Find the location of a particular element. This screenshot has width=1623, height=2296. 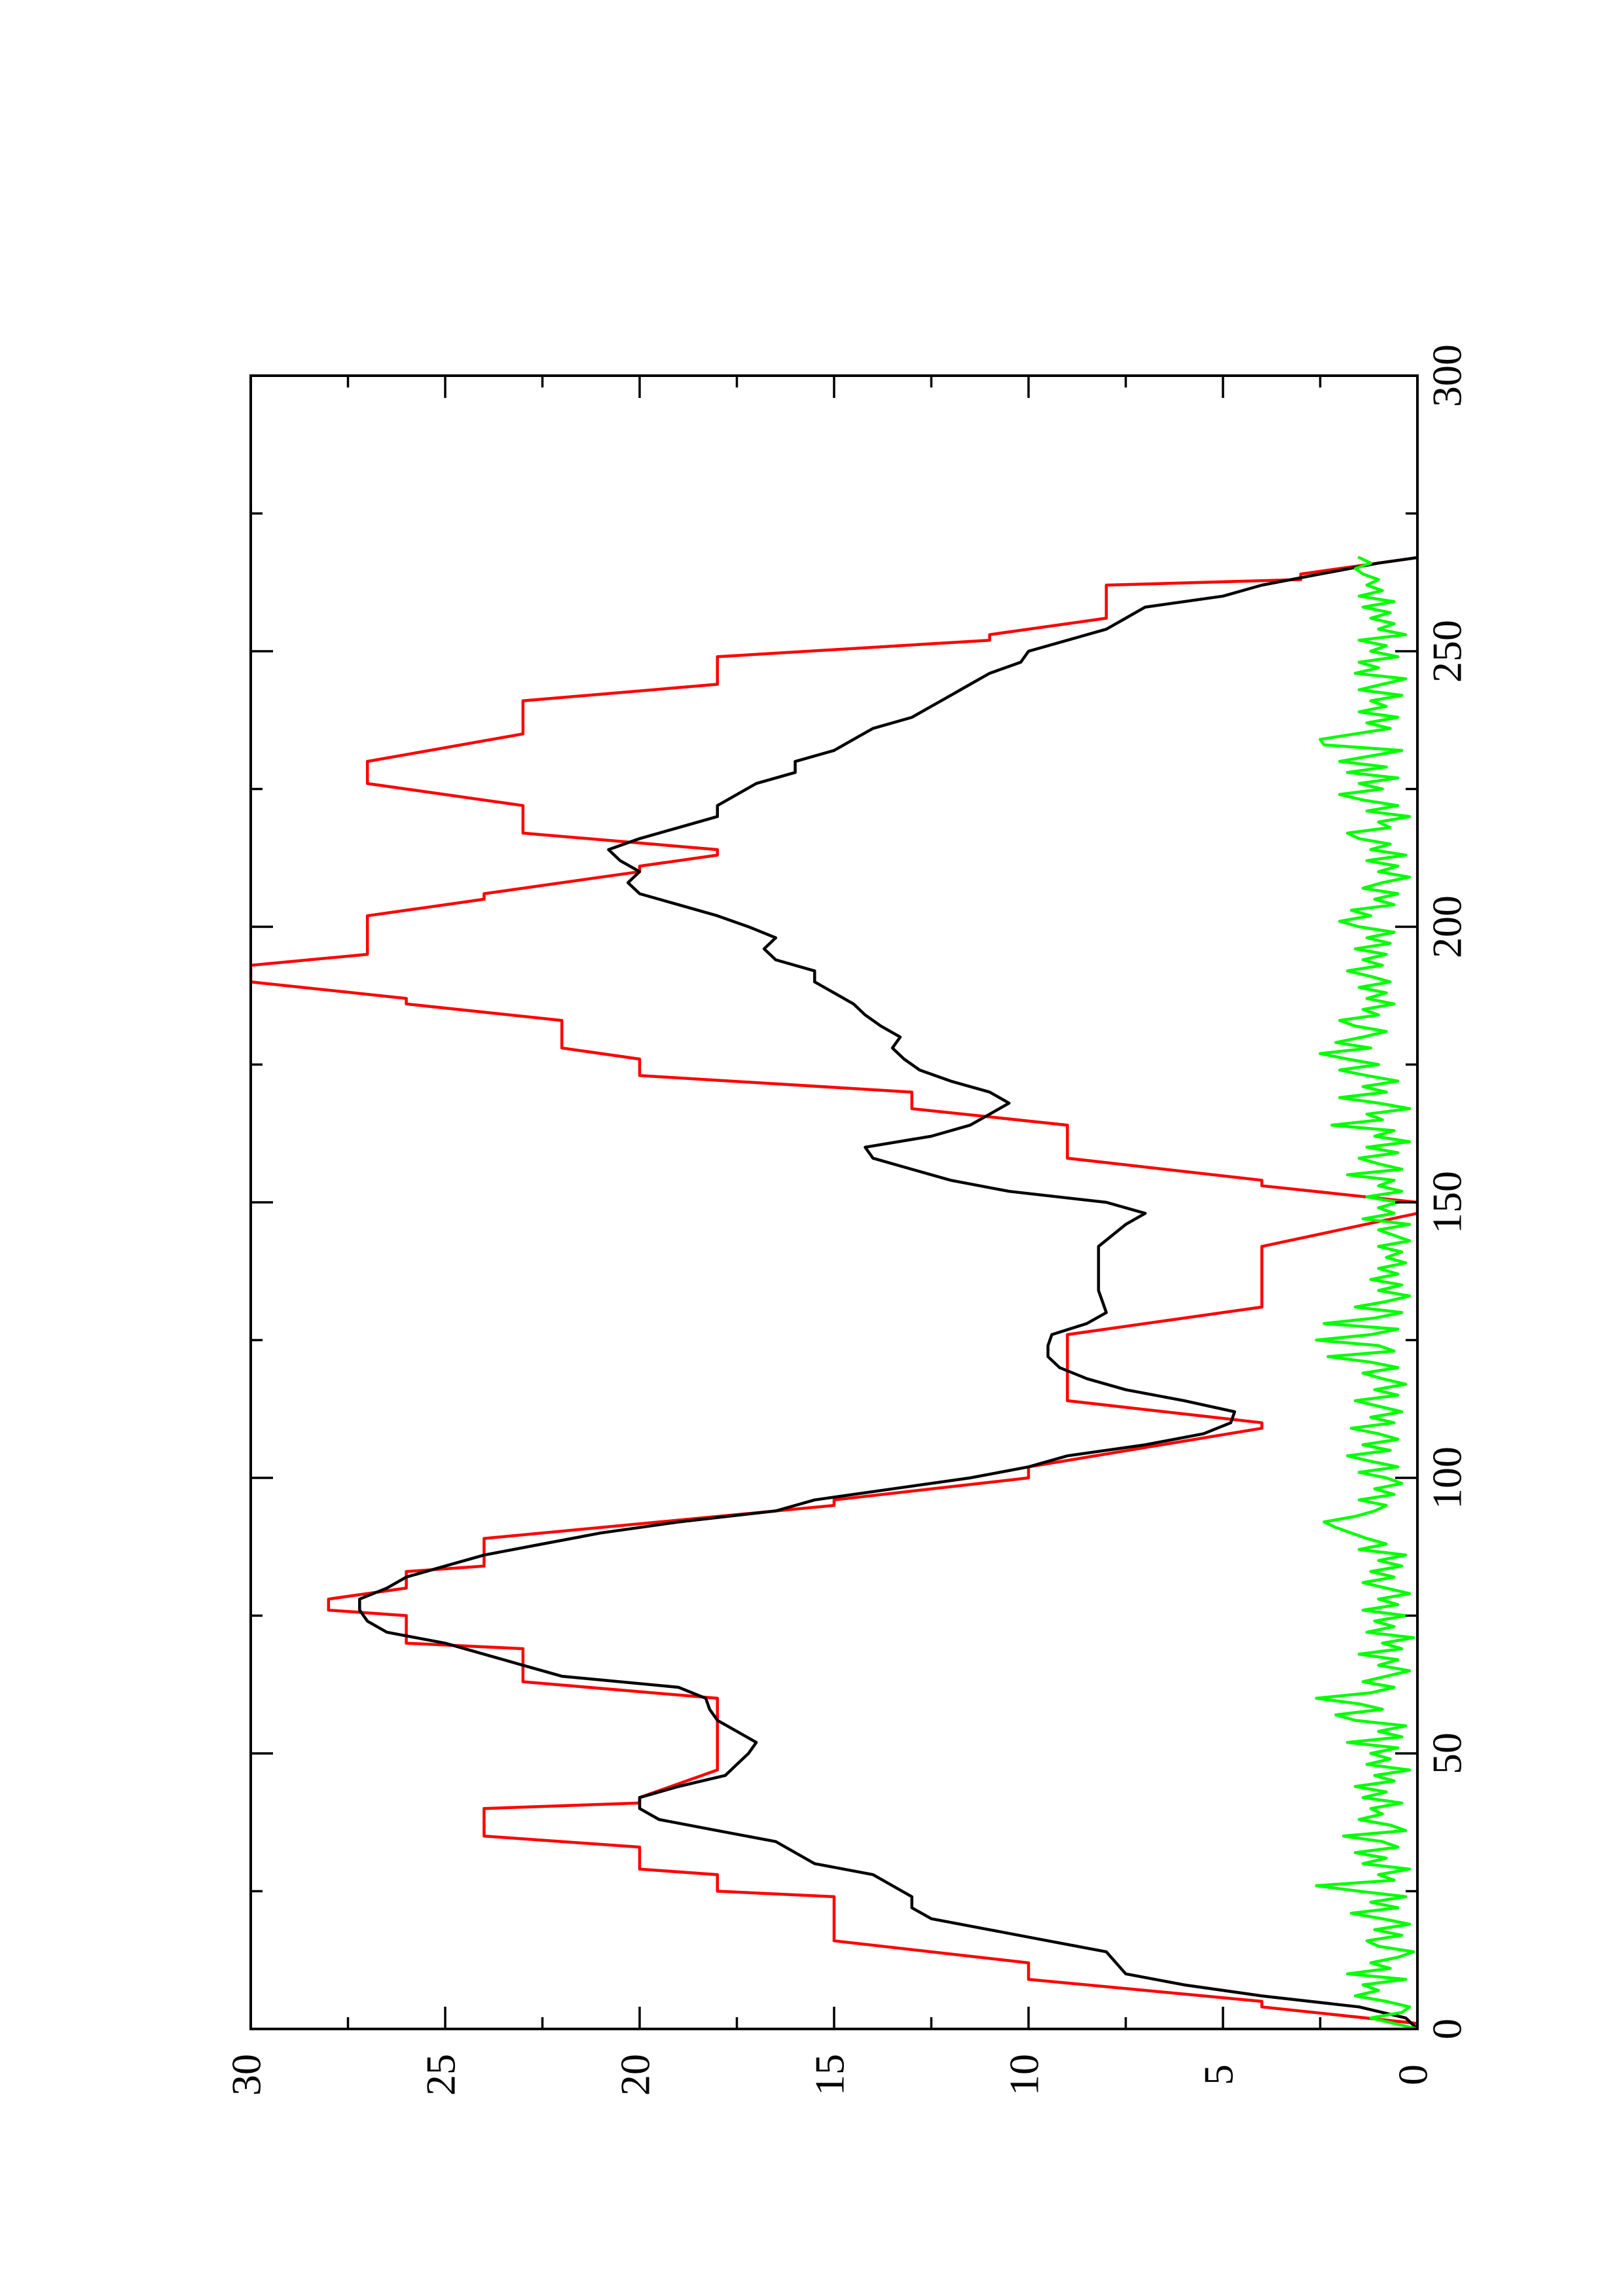

x-tick-label-150: 150 is located at coordinates (1447, 1202).